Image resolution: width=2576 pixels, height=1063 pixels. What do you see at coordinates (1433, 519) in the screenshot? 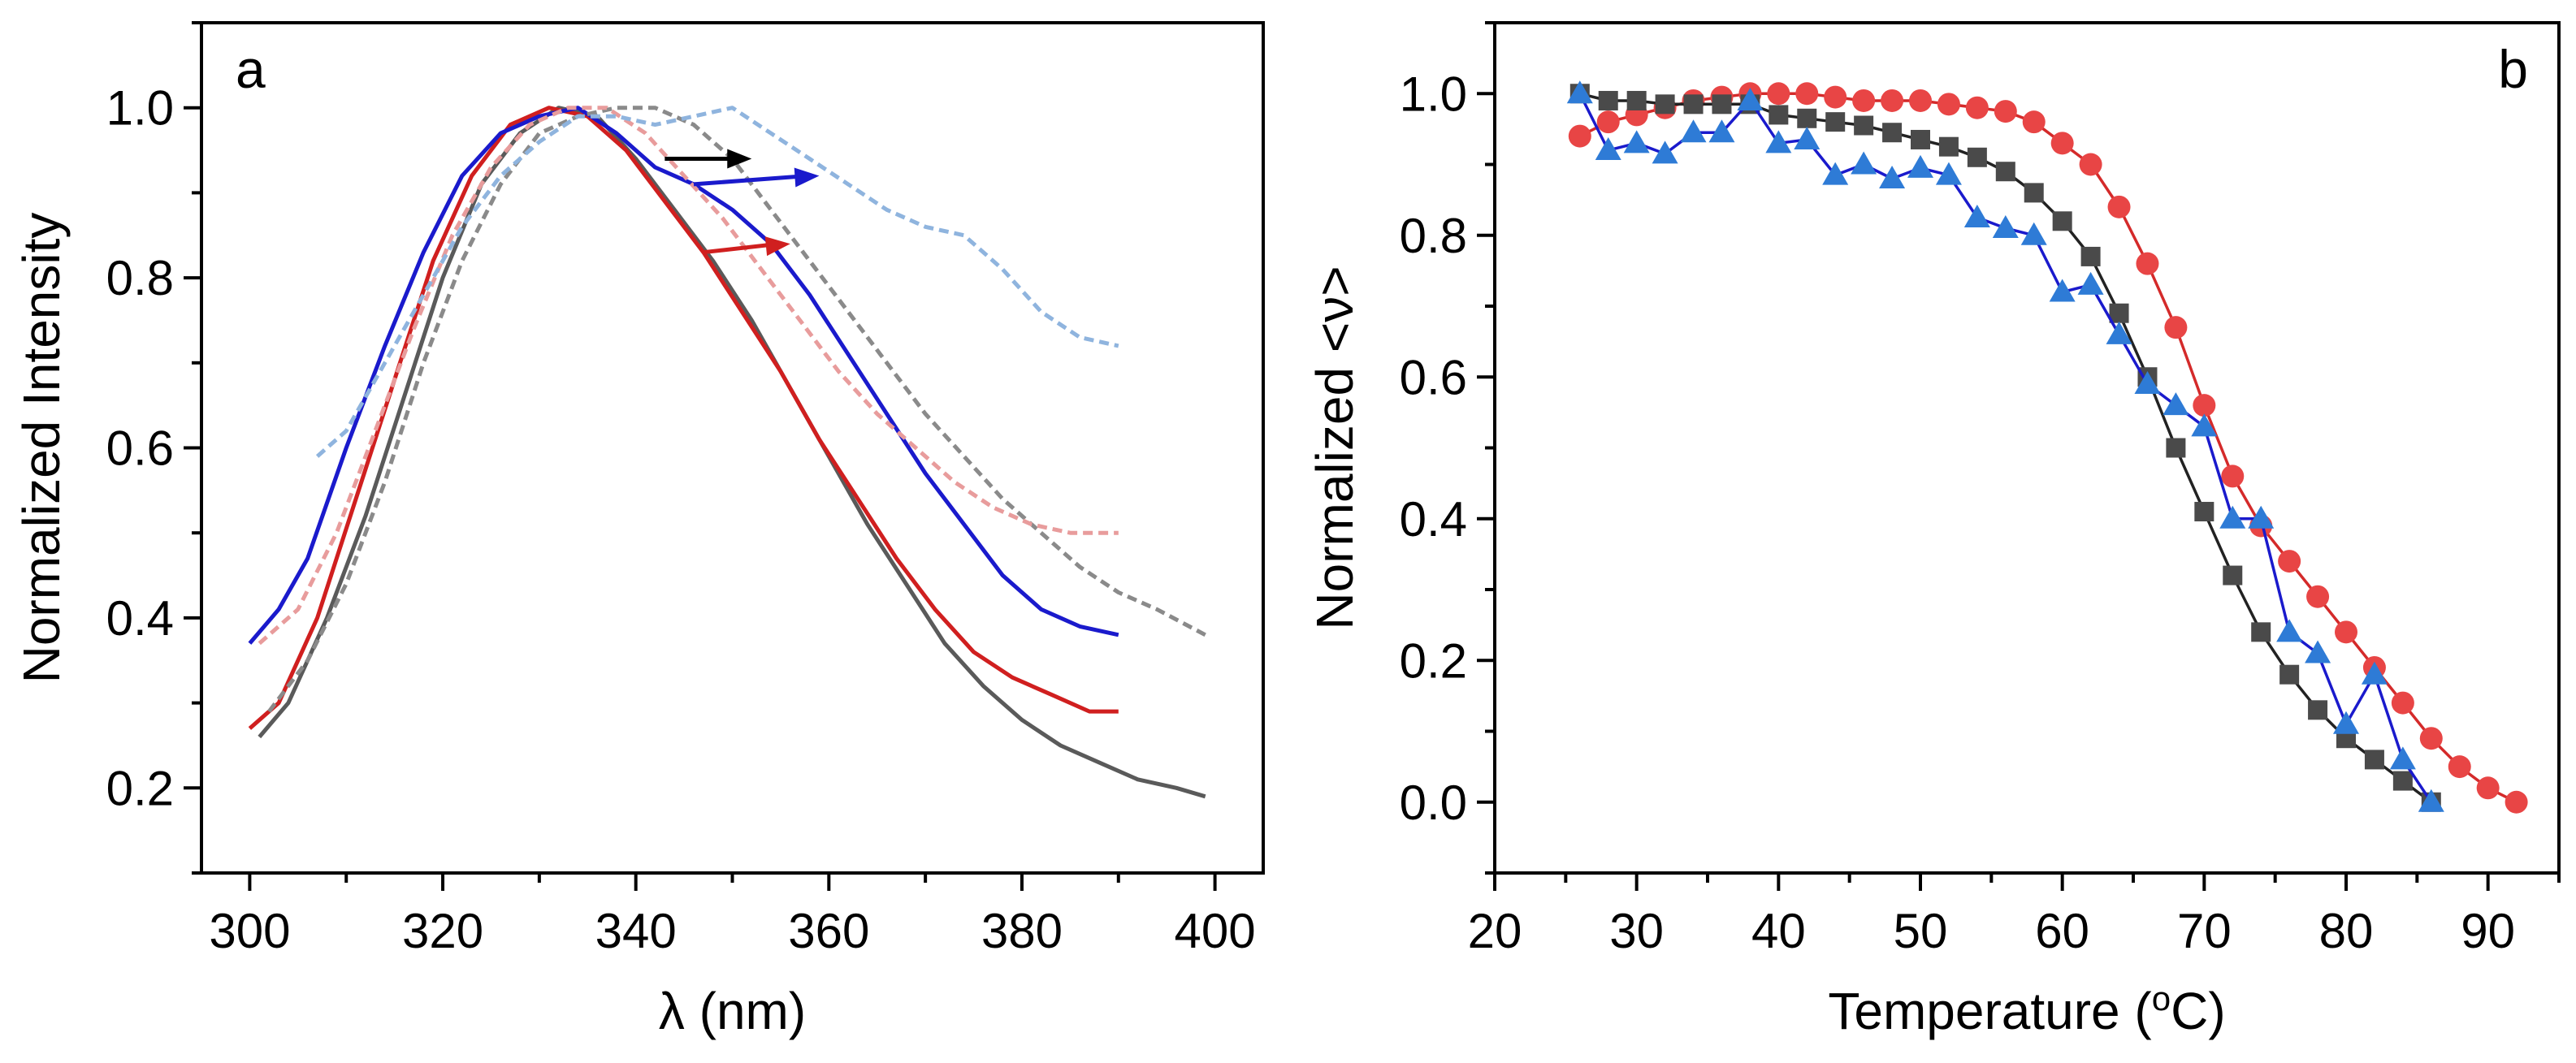
I see `y-tick-label: 0.4` at bounding box center [1433, 519].